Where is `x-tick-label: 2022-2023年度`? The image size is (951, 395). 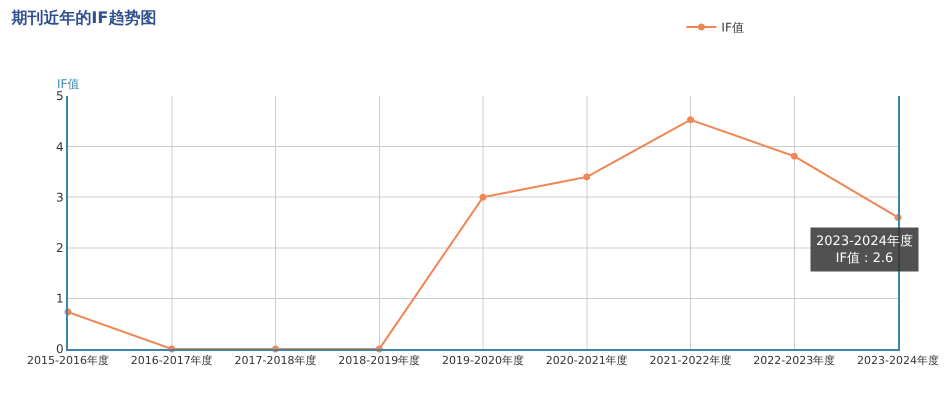
x-tick-label: 2022-2023年度 is located at coordinates (794, 361).